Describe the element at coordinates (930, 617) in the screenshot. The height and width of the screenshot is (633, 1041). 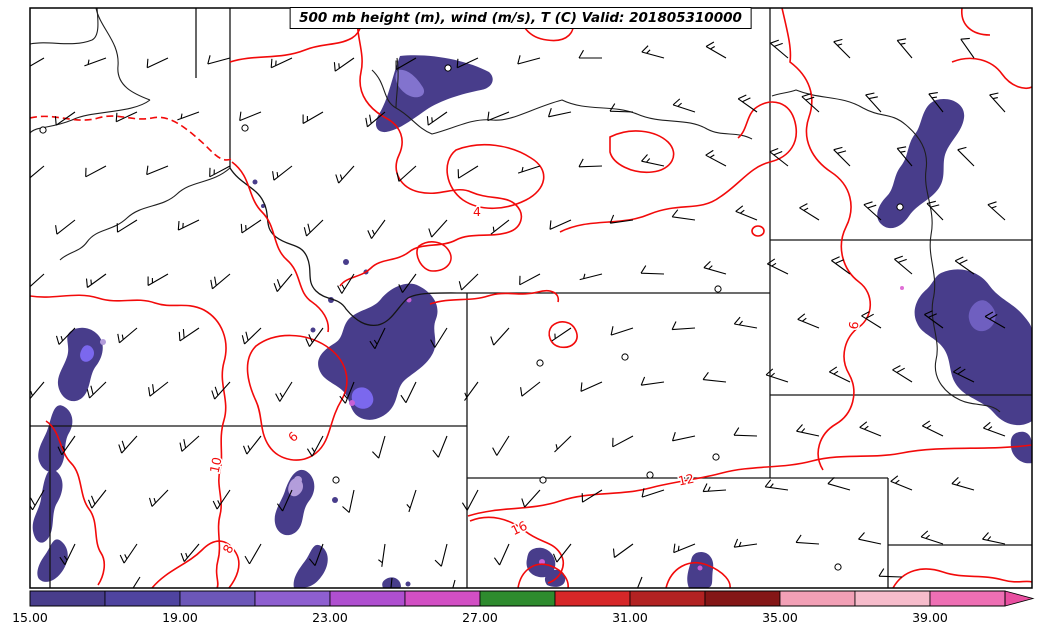
I see `colorbar-tick-label: 39.00` at that location.